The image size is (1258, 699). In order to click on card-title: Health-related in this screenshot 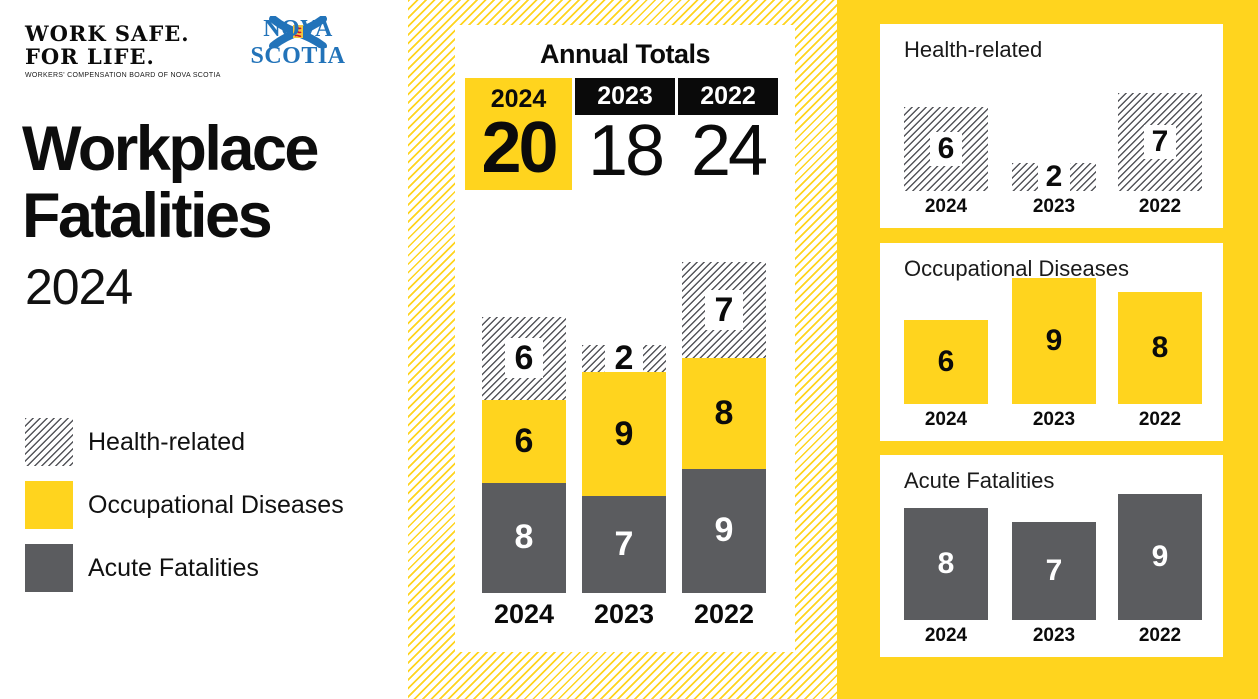, I will do `click(973, 49)`.